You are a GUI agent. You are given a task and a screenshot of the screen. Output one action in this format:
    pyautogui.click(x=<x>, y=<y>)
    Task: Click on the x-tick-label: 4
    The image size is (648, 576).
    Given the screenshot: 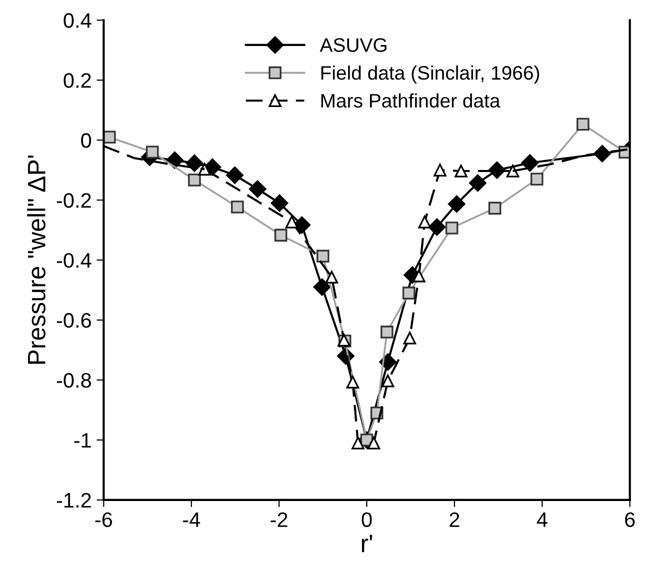 What is the action you would take?
    pyautogui.click(x=542, y=519)
    